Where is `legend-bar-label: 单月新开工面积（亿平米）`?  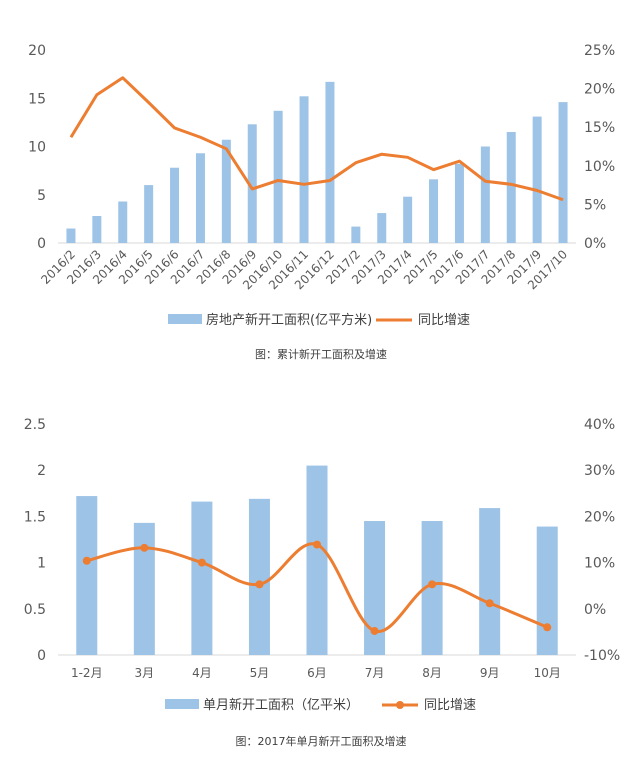
legend-bar-label: 单月新开工面积（亿平米） is located at coordinates (281, 705).